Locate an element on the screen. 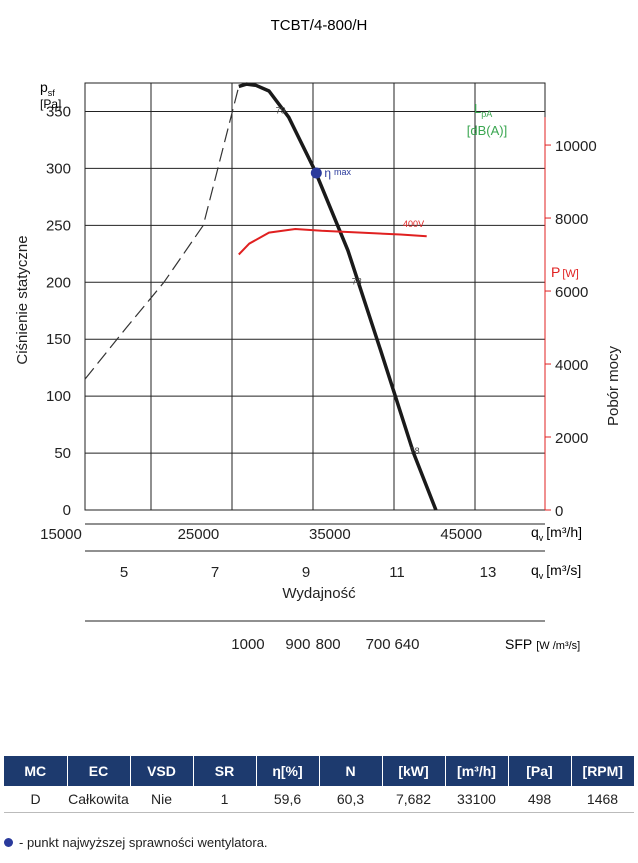  y-tick-label: 300 is located at coordinates (58, 168).